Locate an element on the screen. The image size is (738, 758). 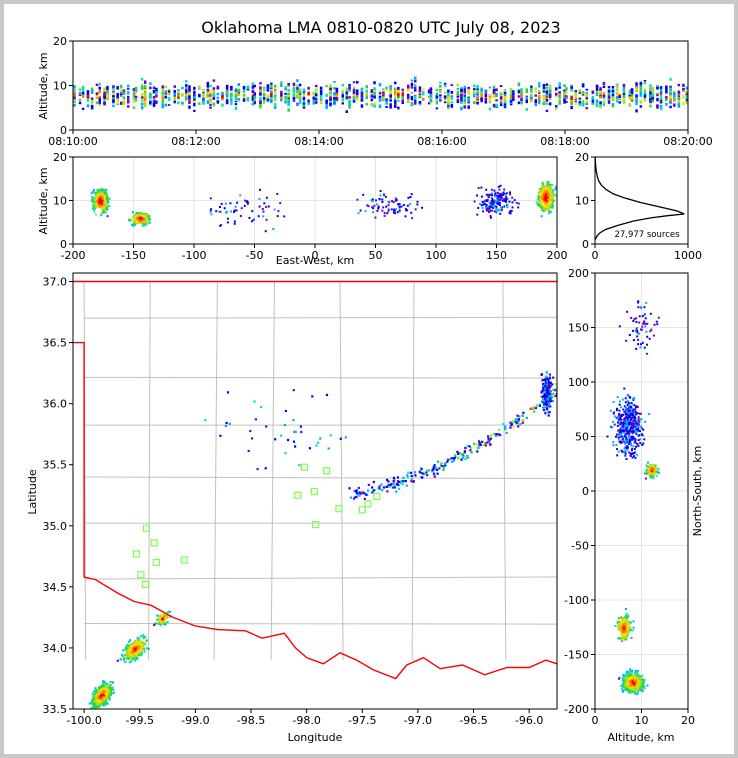
y-tick-label: 20 is located at coordinates (60, 157).